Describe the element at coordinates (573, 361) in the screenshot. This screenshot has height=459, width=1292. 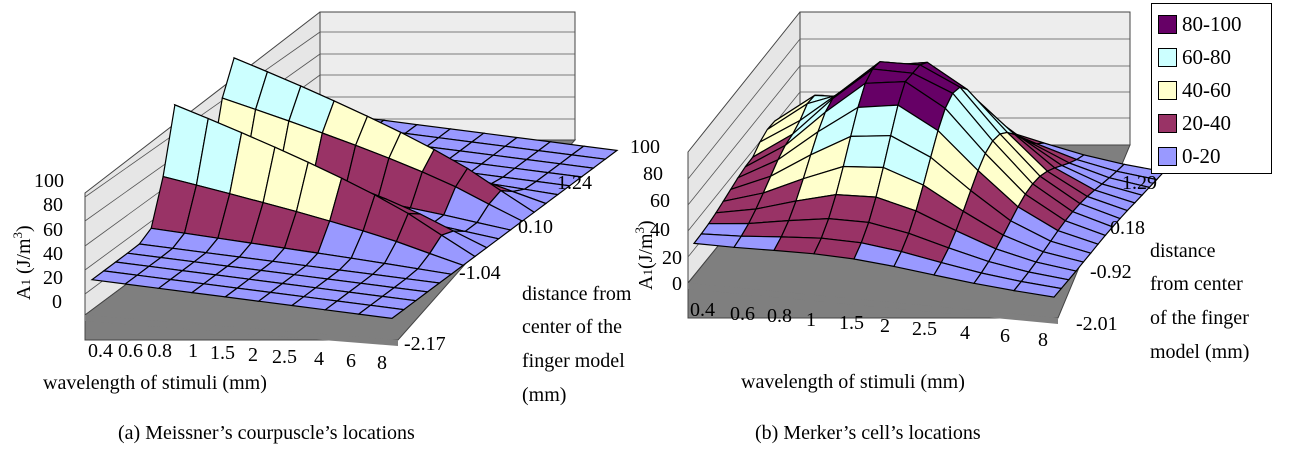
I see `chart-a-y-label-line: finger model` at that location.